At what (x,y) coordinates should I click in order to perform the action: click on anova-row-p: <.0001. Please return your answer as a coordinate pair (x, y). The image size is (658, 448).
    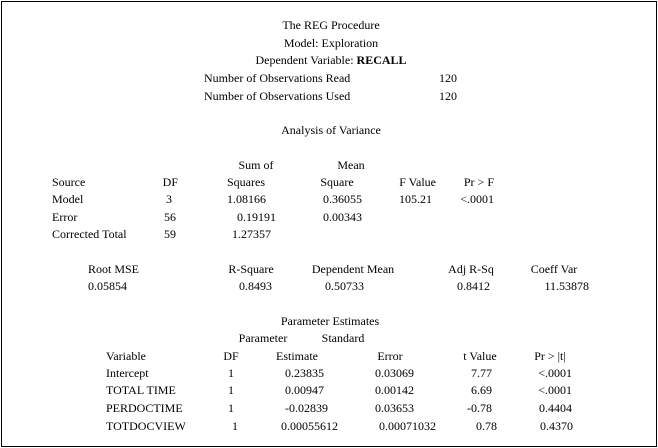
    Looking at the image, I should click on (477, 199).